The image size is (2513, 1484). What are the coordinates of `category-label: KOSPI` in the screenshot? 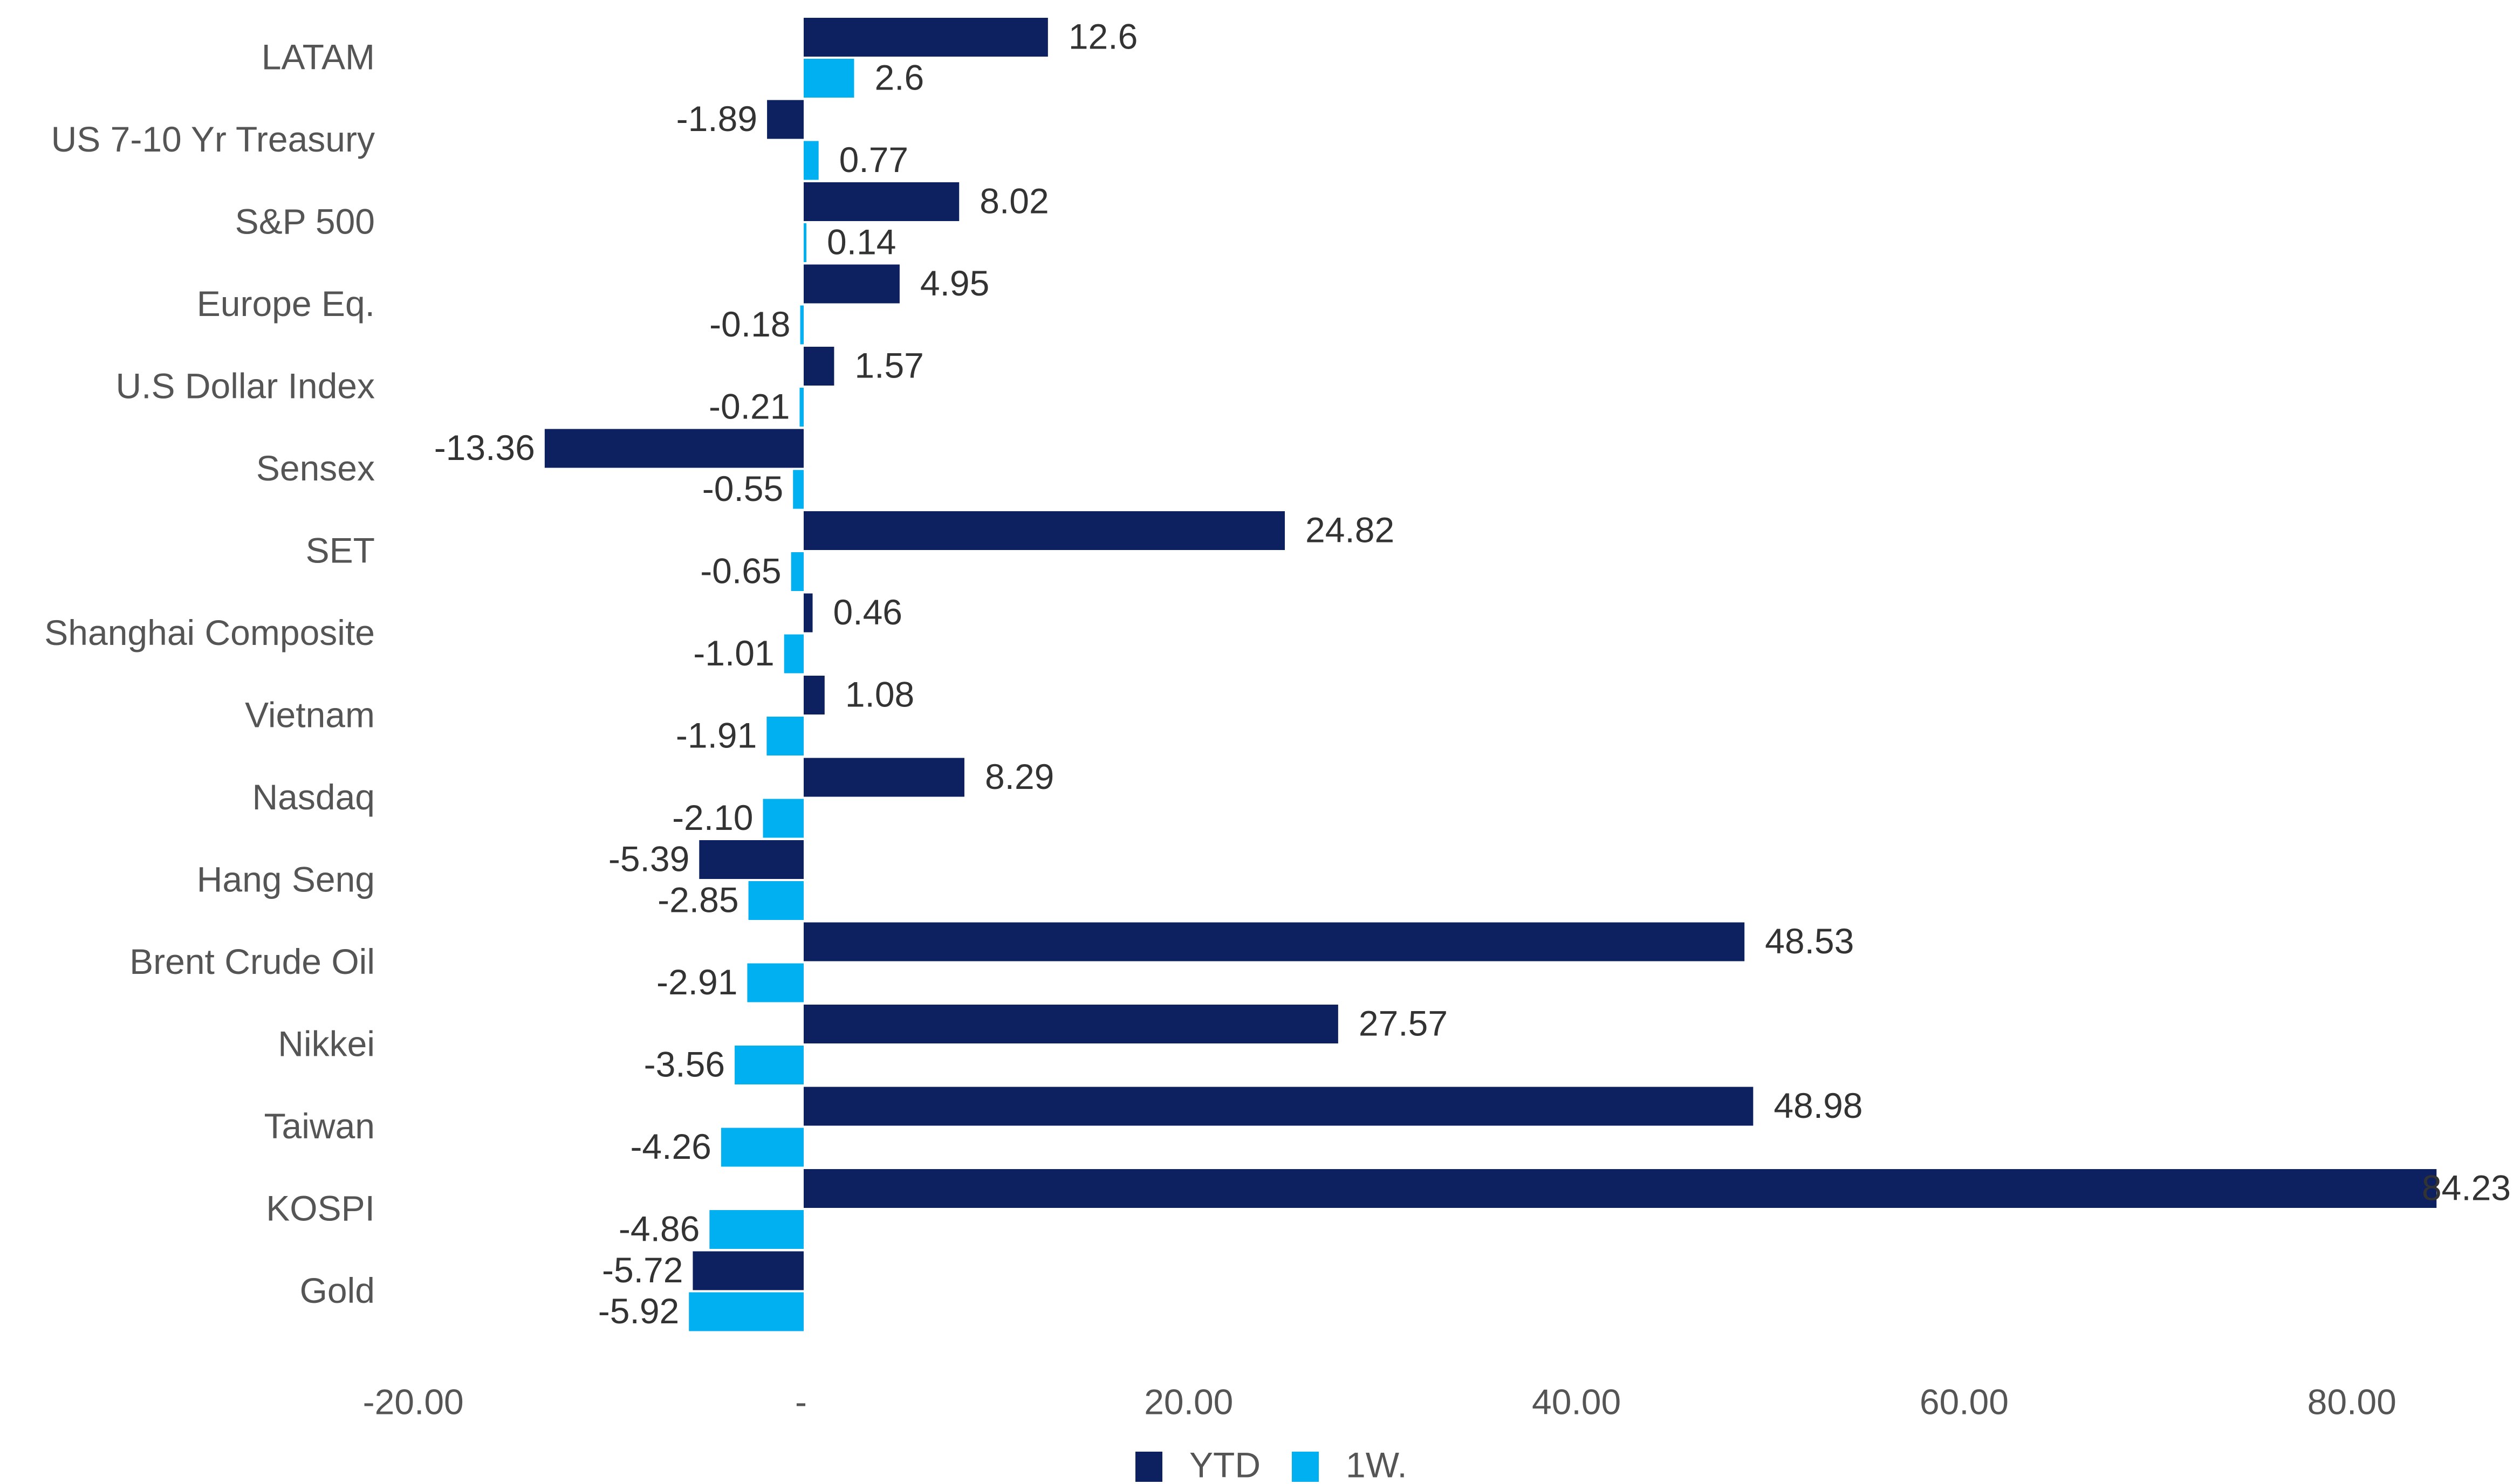 It's located at (321, 1208).